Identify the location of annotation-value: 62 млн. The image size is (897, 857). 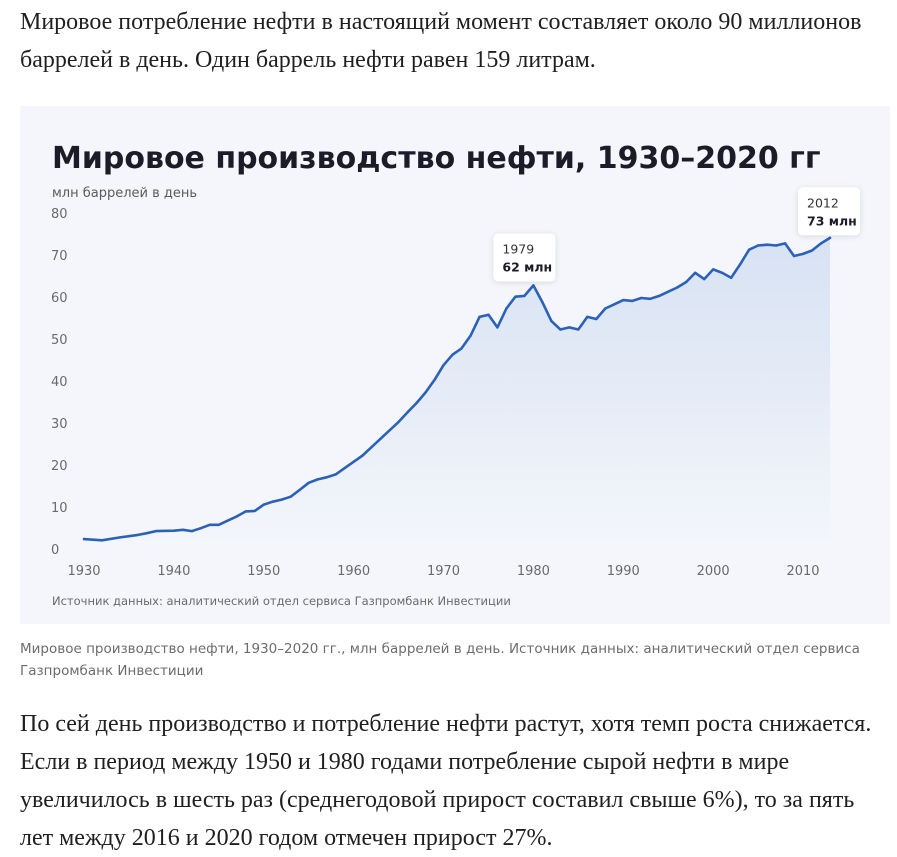
(527, 267).